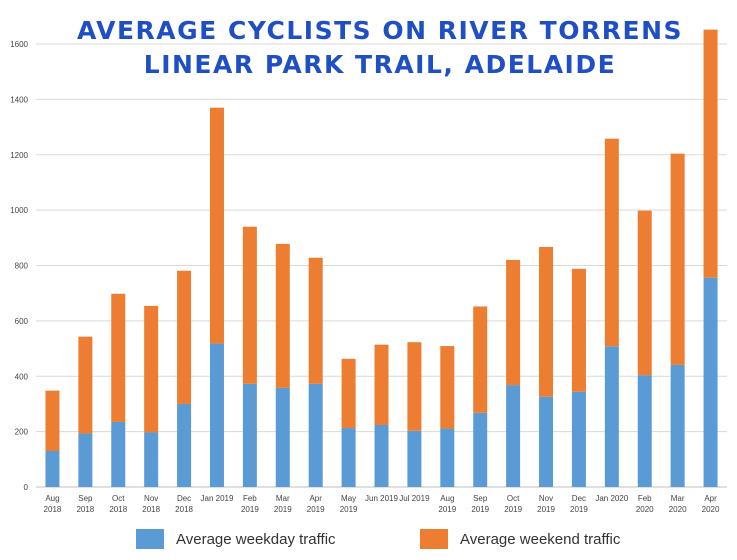 Image resolution: width=737 pixels, height=560 pixels. Describe the element at coordinates (26, 487) in the screenshot. I see `y-tick-label: 0` at that location.